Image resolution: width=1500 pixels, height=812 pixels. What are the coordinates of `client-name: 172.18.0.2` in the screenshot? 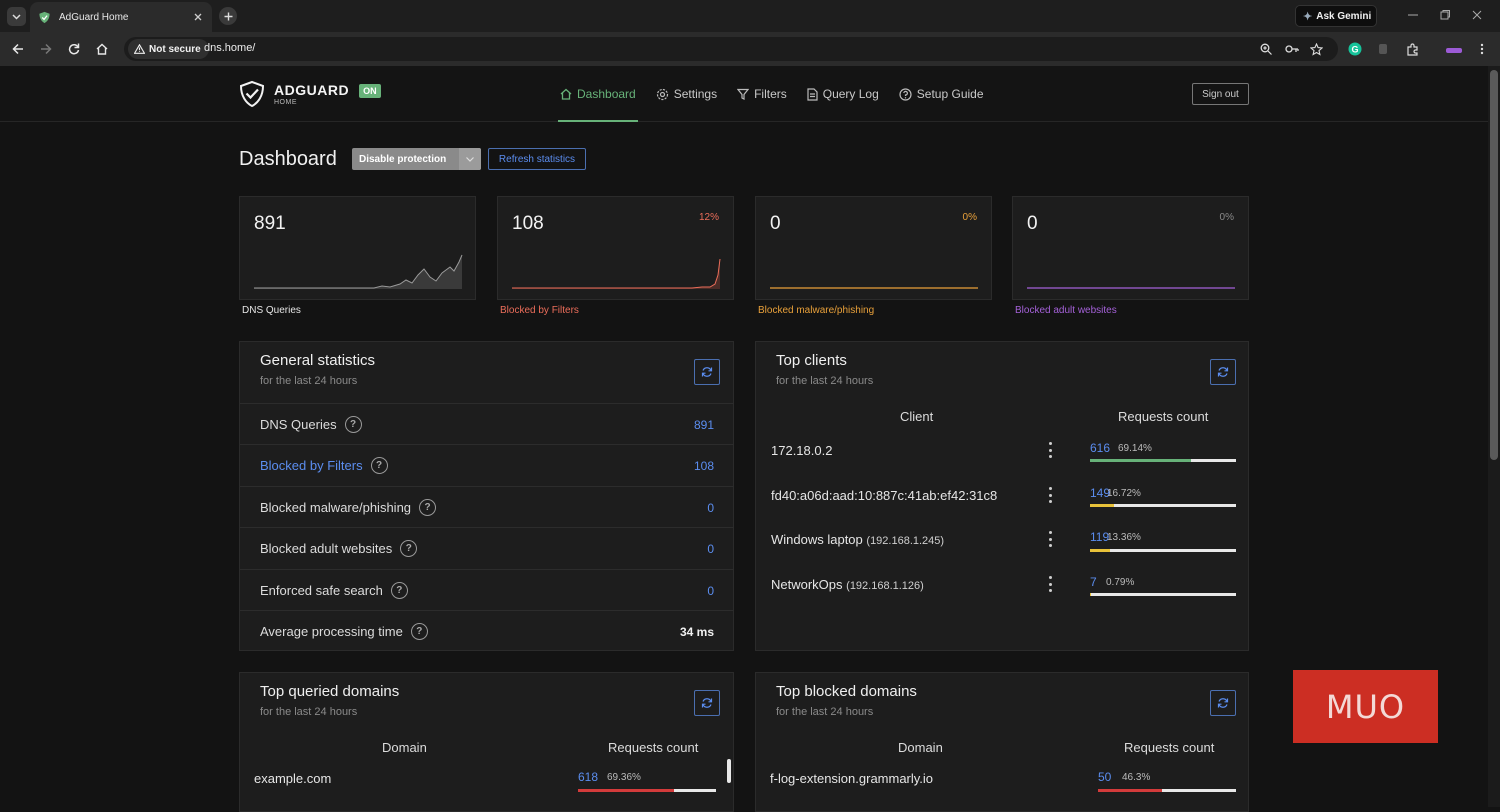 It's located at (802, 450).